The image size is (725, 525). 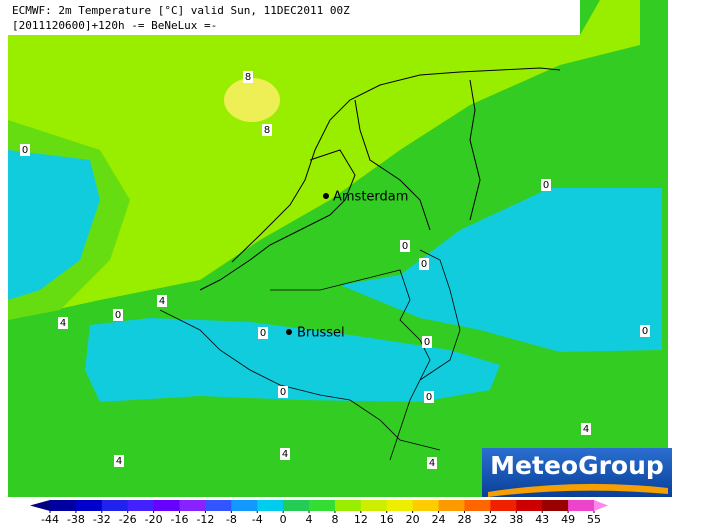 I want to click on colorbar-tick-label: 24, so click(x=439, y=519).